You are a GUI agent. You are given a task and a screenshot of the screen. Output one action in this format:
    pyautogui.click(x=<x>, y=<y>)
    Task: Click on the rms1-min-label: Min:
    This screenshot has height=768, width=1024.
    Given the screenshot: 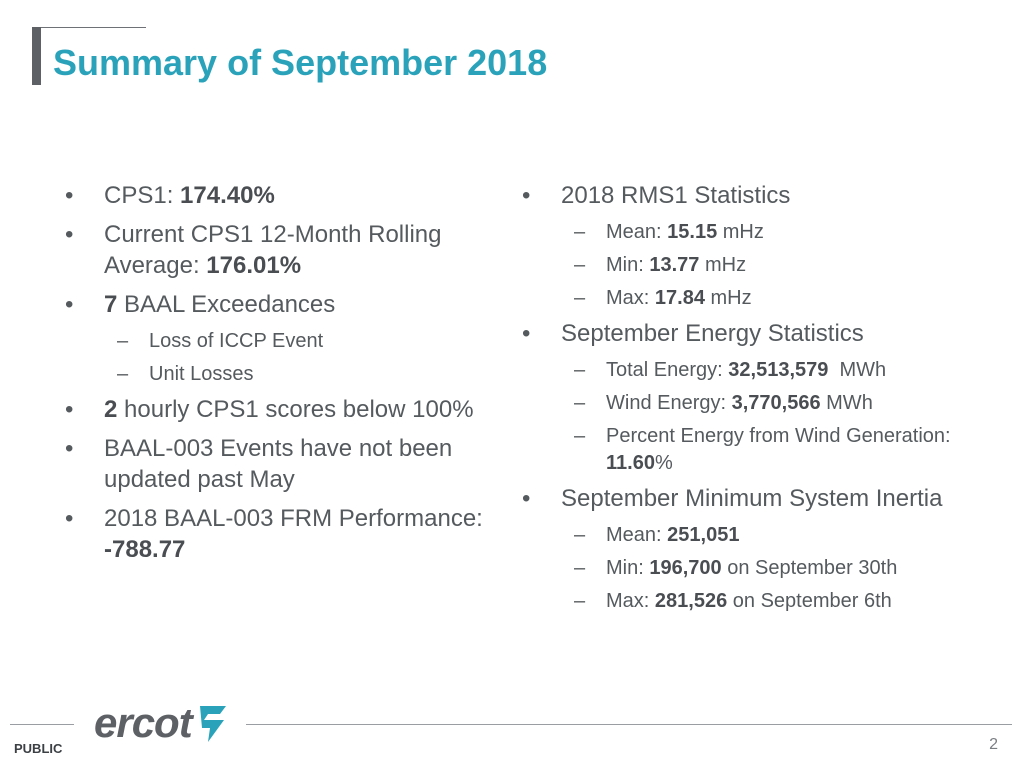 What is the action you would take?
    pyautogui.click(x=628, y=265)
    